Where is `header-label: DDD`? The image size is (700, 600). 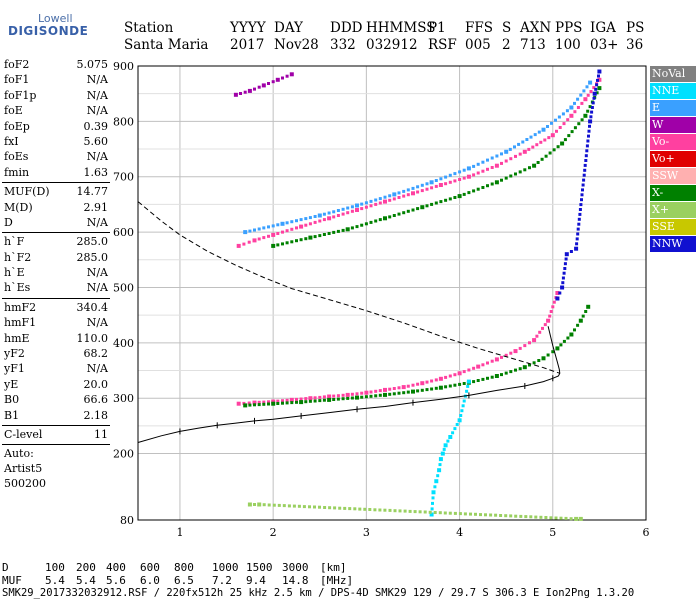
header-label: DDD is located at coordinates (346, 28).